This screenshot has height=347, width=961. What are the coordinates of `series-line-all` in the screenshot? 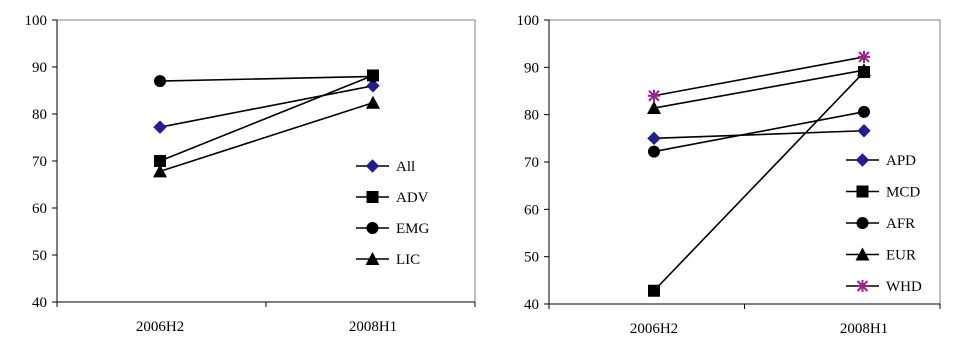 It's located at (266, 106).